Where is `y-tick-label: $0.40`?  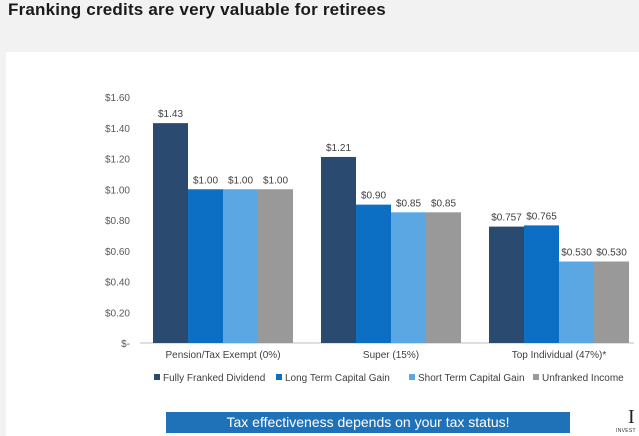
y-tick-label: $0.40 is located at coordinates (117, 283).